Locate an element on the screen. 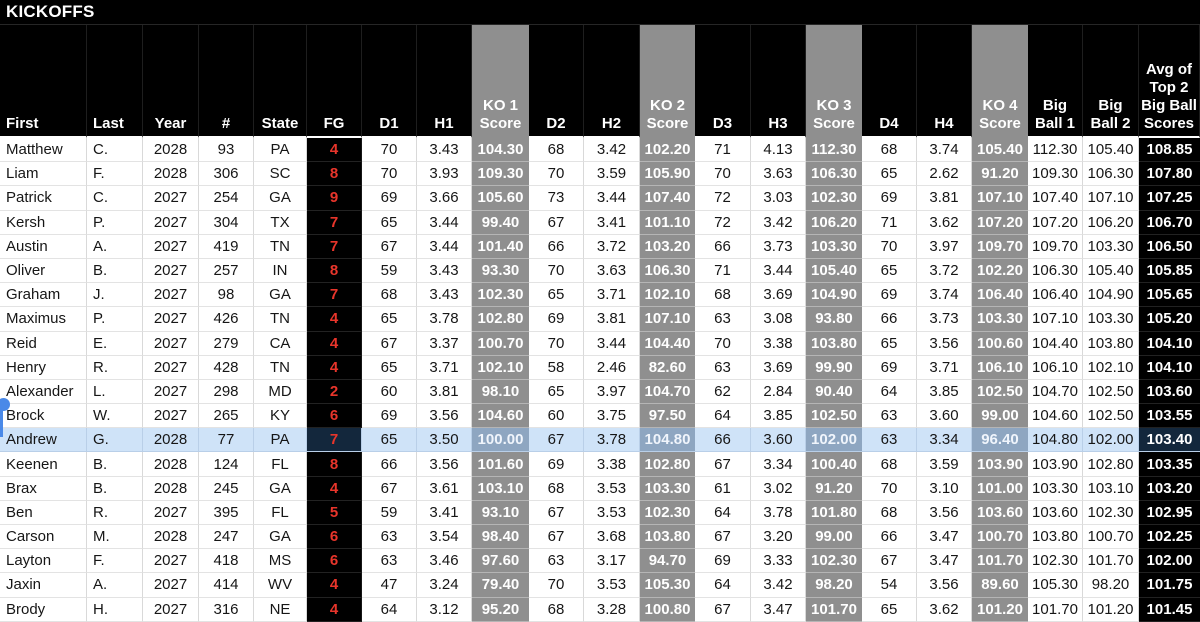 The width and height of the screenshot is (1200, 622). cell-d4: 66 is located at coordinates (889, 537).